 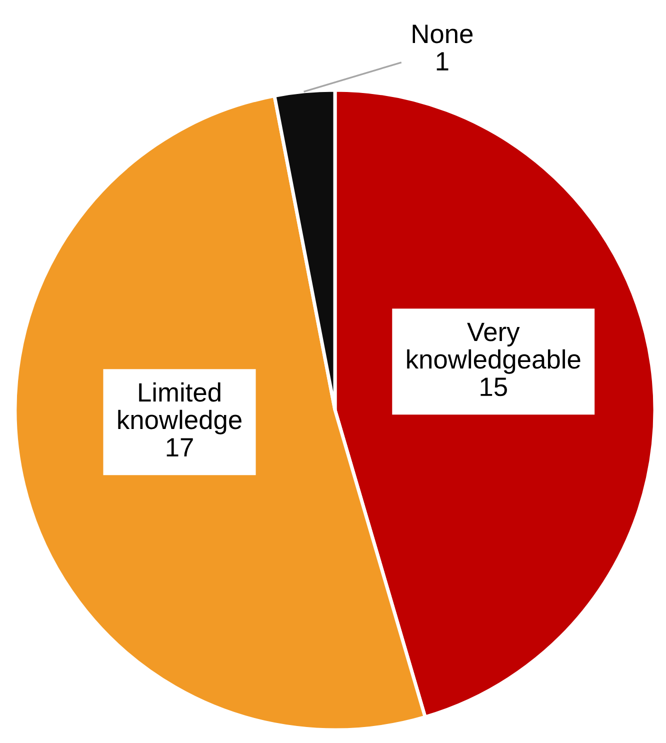 I want to click on slice-label: Very knowledgeable, so click(x=493, y=348).